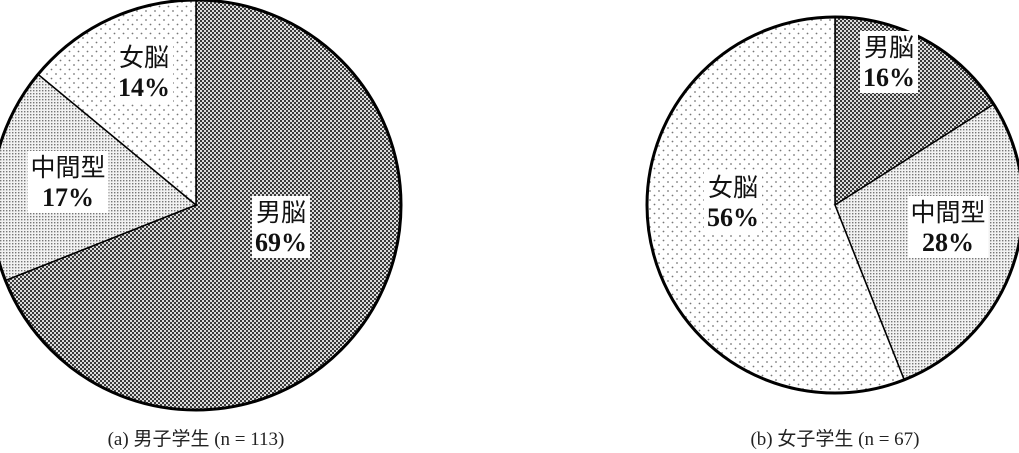 Image resolution: width=1019 pixels, height=453 pixels. Describe the element at coordinates (68, 197) in the screenshot. I see `slice-label-value: 17%` at that location.